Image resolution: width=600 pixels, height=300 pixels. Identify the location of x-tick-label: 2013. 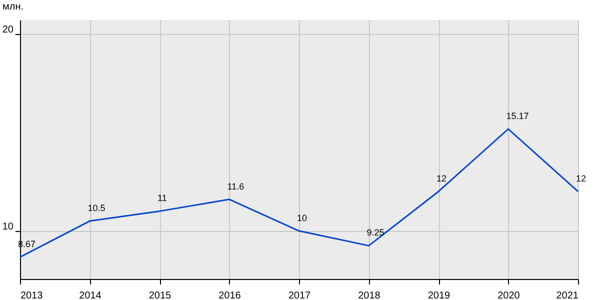
(32, 295).